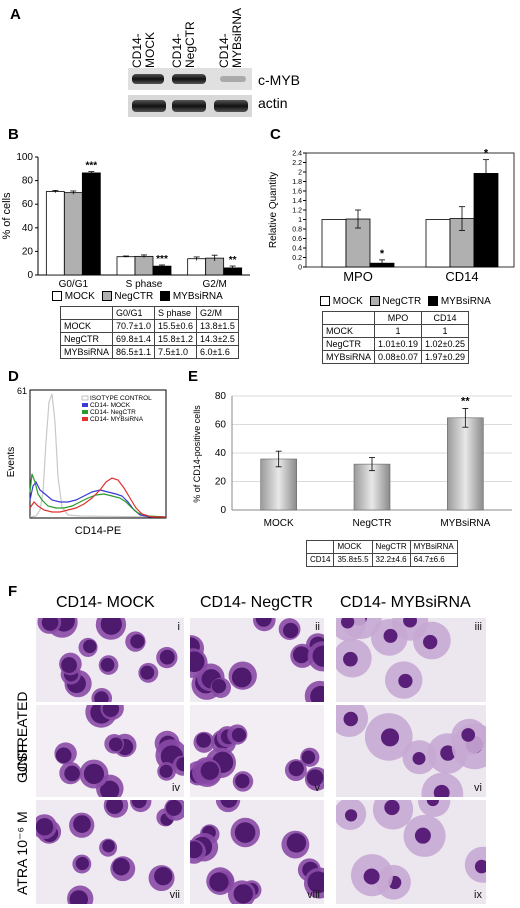  I want to click on y-tick-label: 0.4, so click(297, 249).